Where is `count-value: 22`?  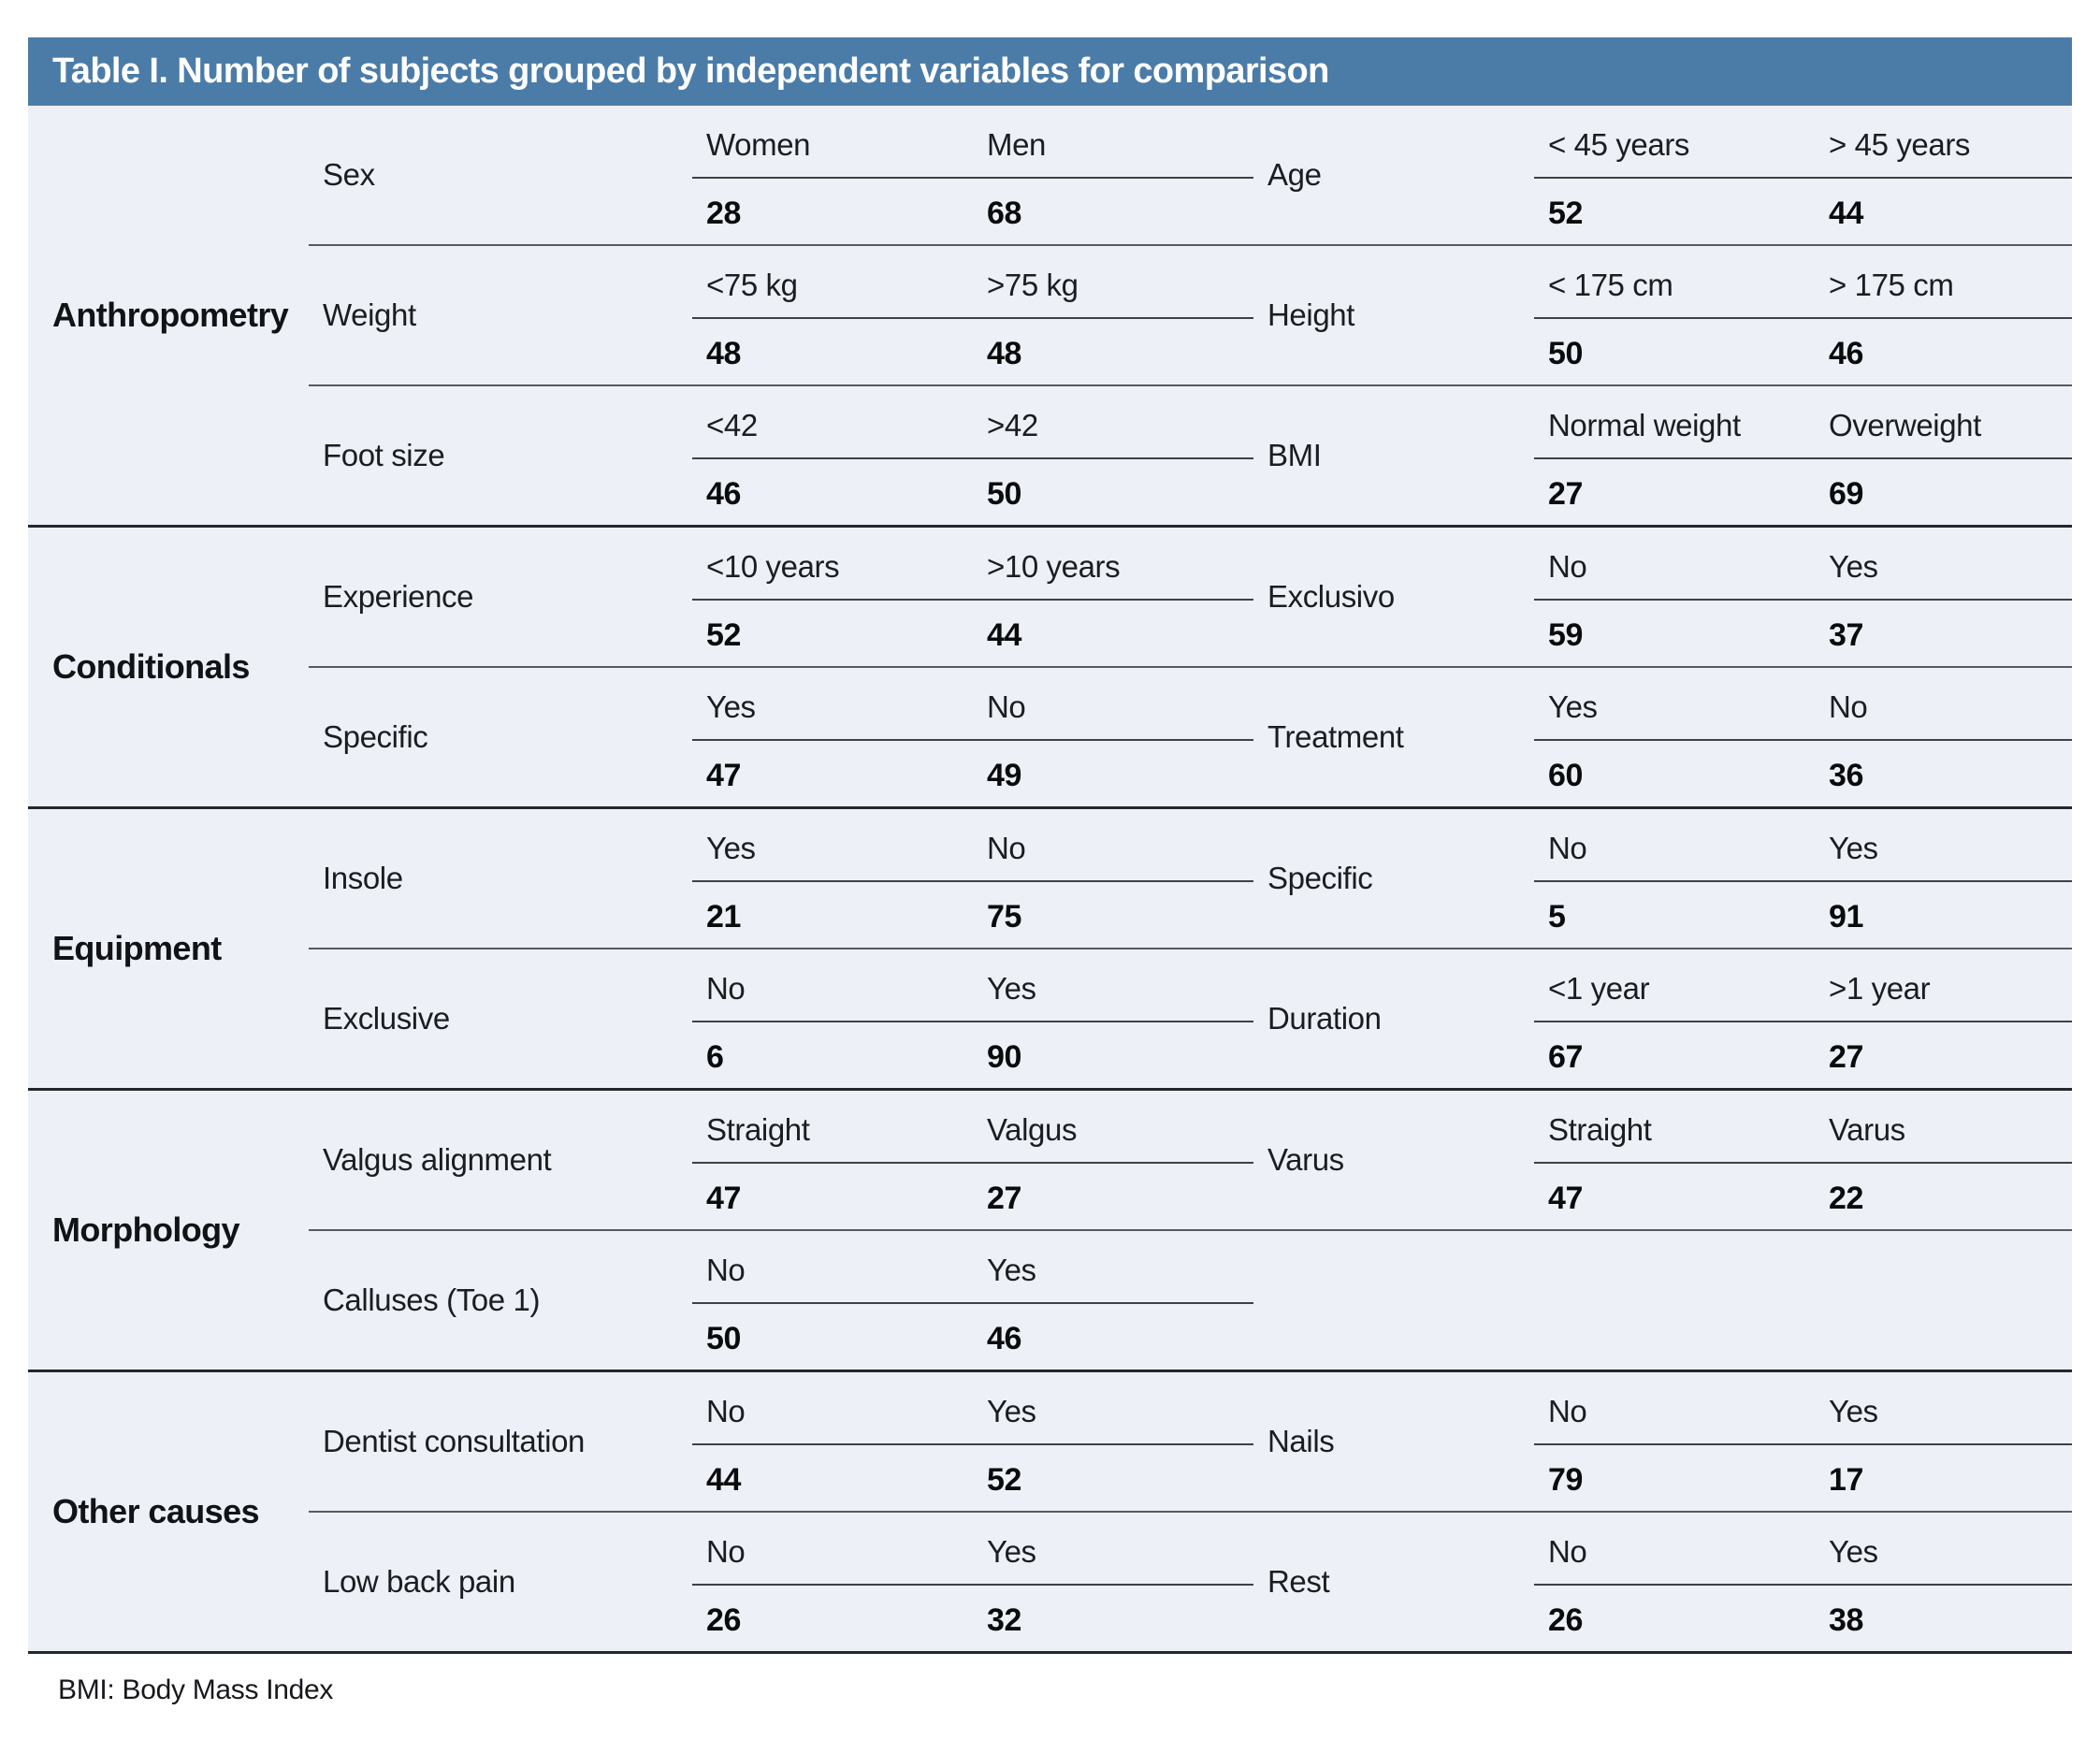
count-value: 22 is located at coordinates (1847, 1198).